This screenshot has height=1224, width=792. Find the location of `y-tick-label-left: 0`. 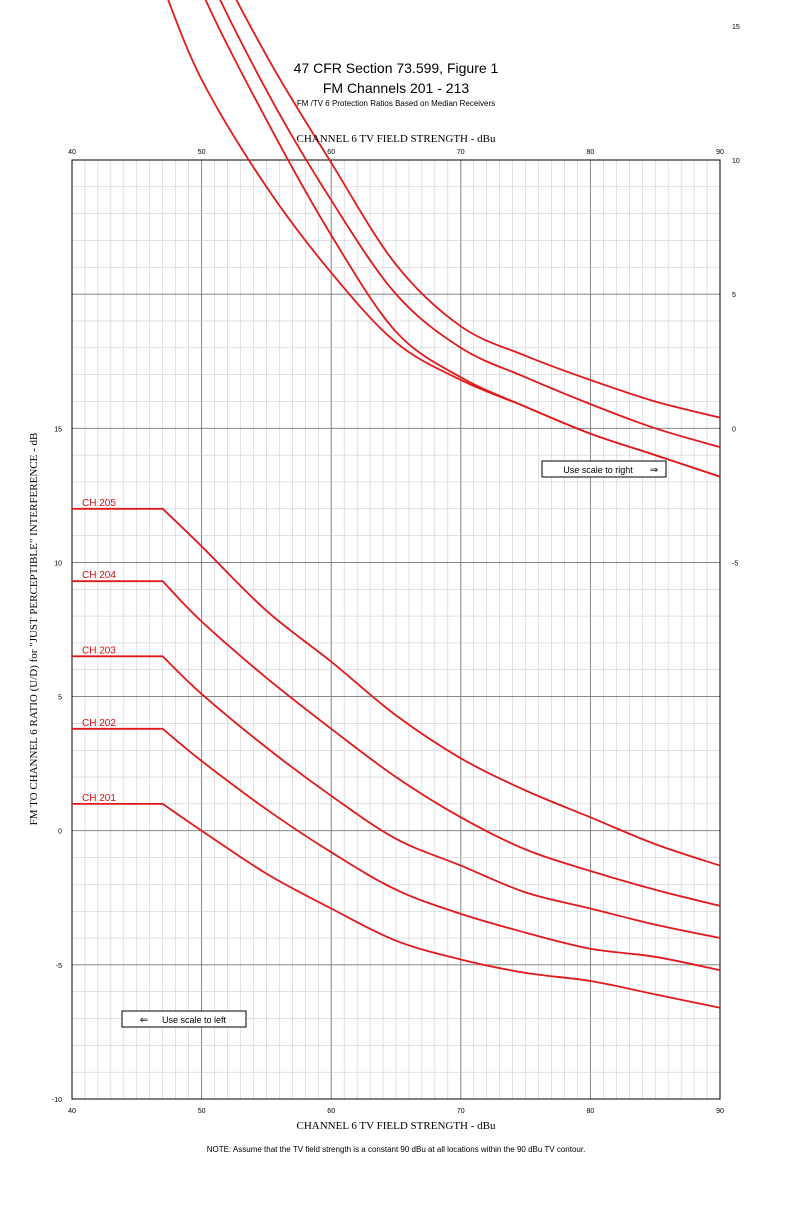

y-tick-label-left: 0 is located at coordinates (60, 832).